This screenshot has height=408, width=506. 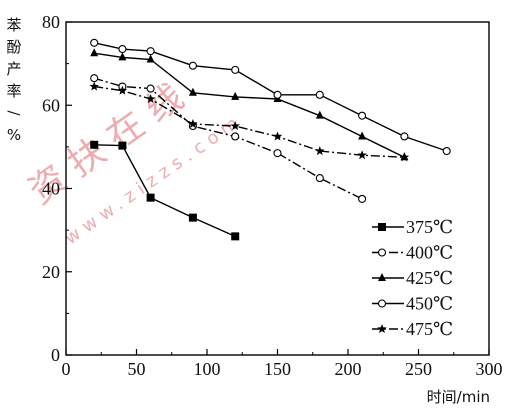 What do you see at coordinates (51, 105) in the screenshot?
I see `y-tick-label: 60` at bounding box center [51, 105].